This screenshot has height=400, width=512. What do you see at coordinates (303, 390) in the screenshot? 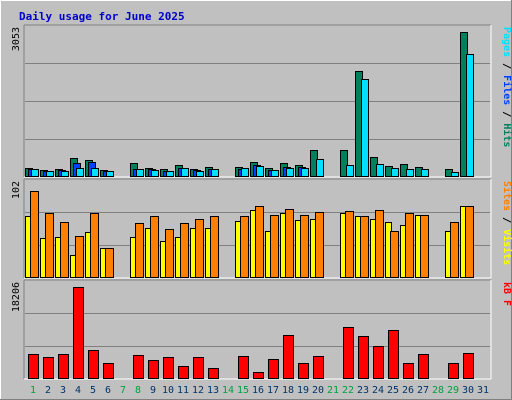
I see `day-label-19: 19` at bounding box center [303, 390].